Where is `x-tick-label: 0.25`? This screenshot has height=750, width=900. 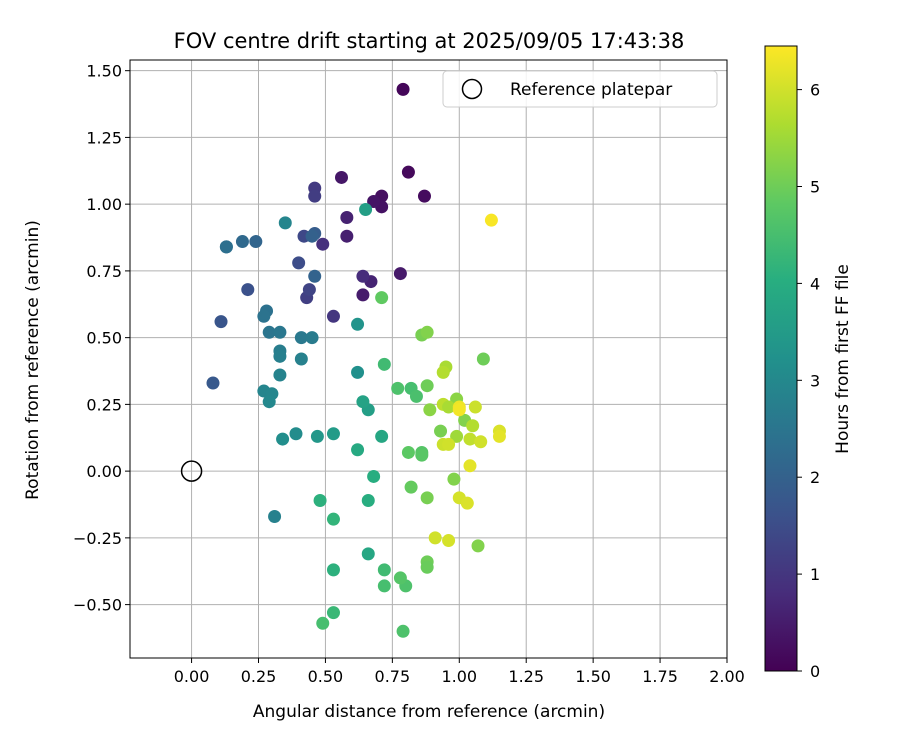 x-tick-label: 0.25 is located at coordinates (259, 676).